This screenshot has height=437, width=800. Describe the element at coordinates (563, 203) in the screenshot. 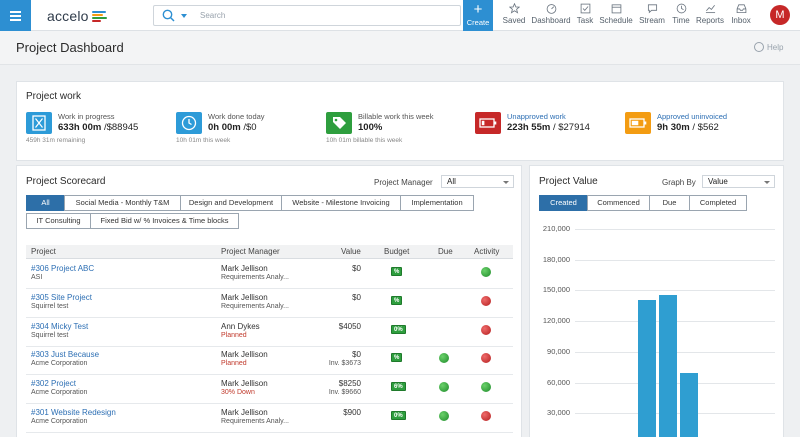

I see `tab-created: Created` at that location.